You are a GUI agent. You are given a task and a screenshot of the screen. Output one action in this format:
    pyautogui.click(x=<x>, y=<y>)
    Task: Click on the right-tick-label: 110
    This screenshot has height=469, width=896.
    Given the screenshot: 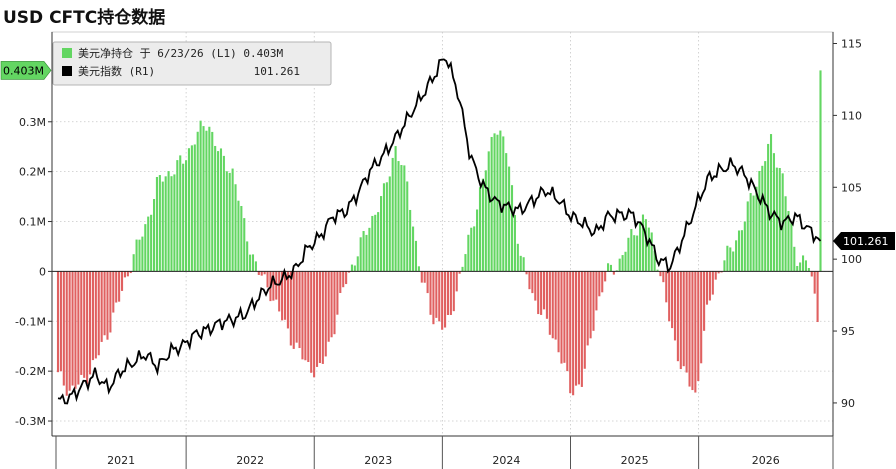 What is the action you would take?
    pyautogui.click(x=851, y=115)
    